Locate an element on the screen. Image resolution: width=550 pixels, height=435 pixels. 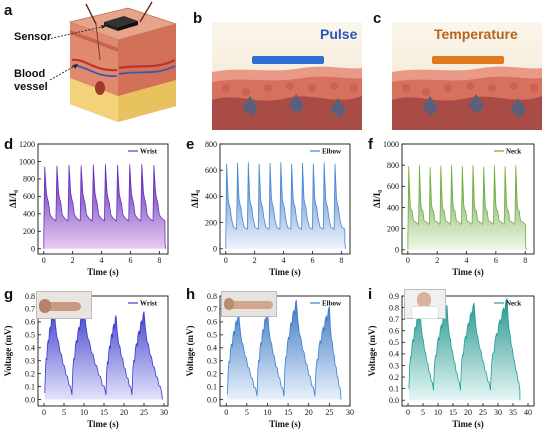
legend-label-i: Neck is located at coordinates (513, 304).